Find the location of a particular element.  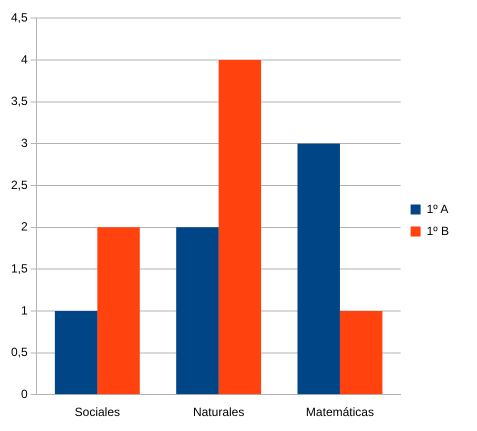

y-tick-label: 3,5 is located at coordinates (19, 101).